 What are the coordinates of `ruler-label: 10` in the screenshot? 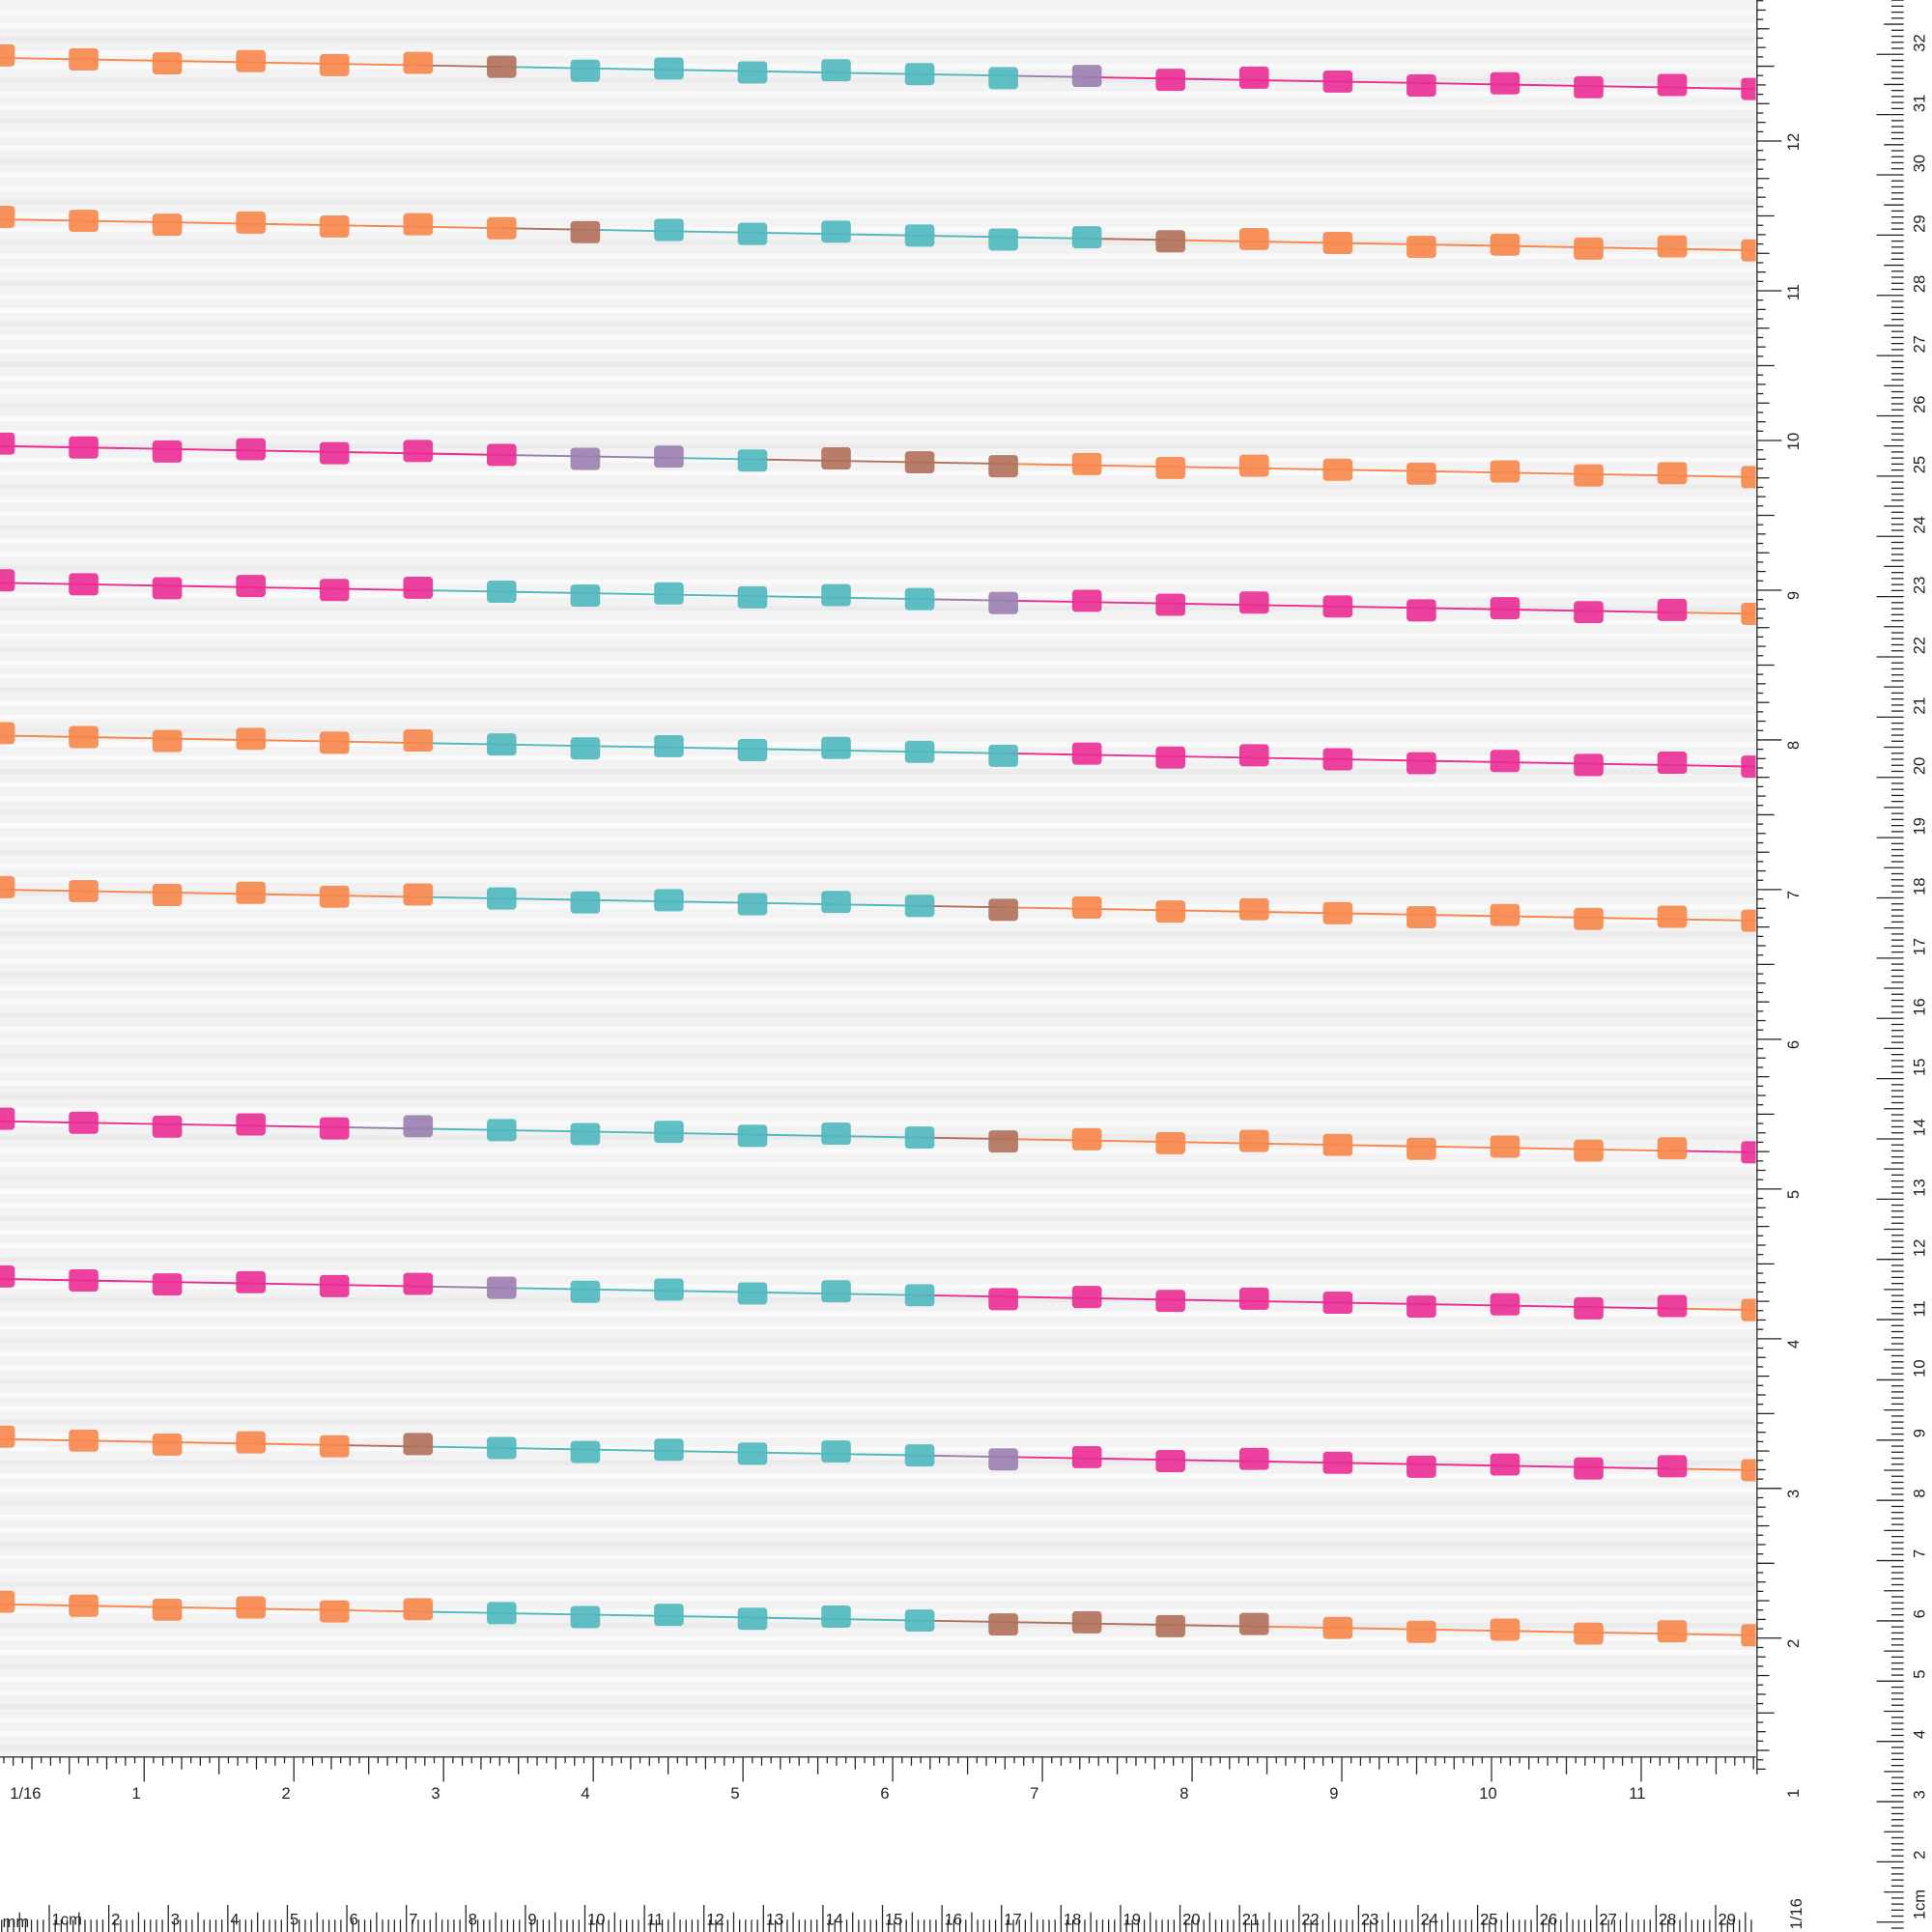 It's located at (1919, 1368).